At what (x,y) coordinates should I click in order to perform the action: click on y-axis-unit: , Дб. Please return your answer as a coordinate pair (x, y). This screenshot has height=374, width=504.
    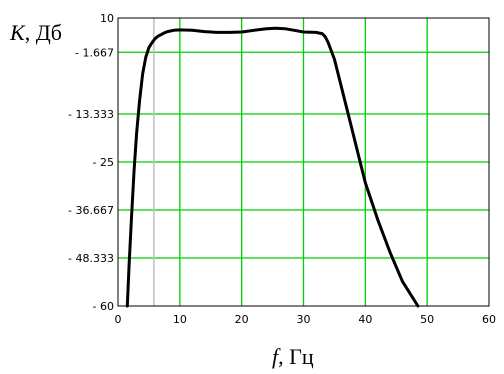
    Looking at the image, I should click on (43, 32).